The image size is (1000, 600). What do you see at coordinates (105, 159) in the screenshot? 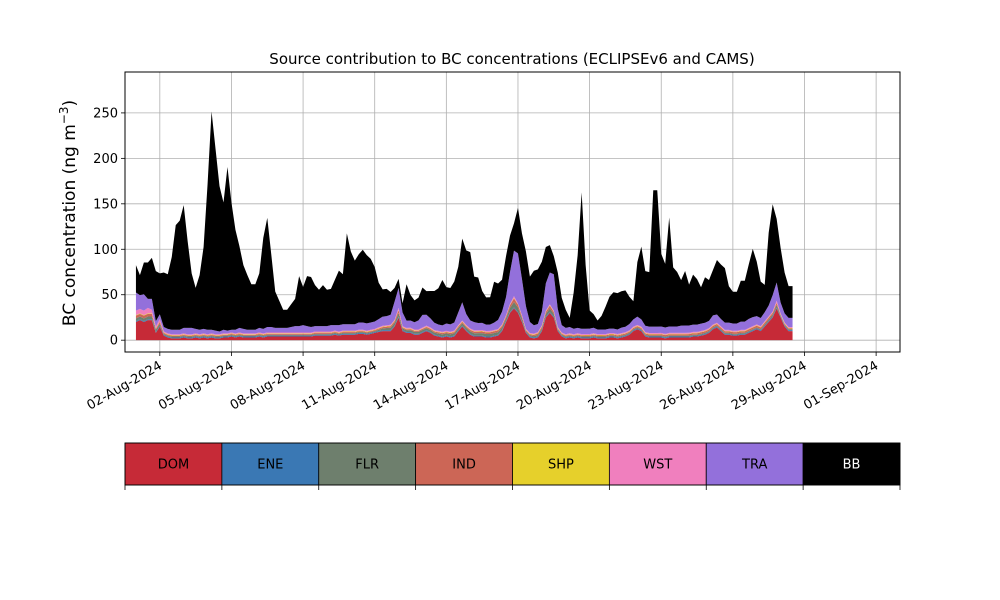
I see `y-tick-label: 200` at bounding box center [105, 159].